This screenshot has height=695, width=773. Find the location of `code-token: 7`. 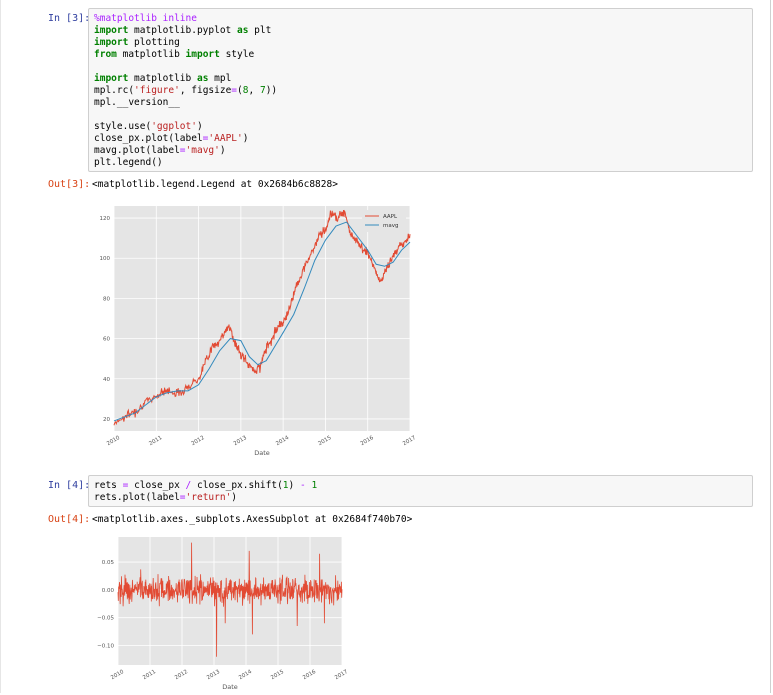

code-token: 7 is located at coordinates (262, 90).